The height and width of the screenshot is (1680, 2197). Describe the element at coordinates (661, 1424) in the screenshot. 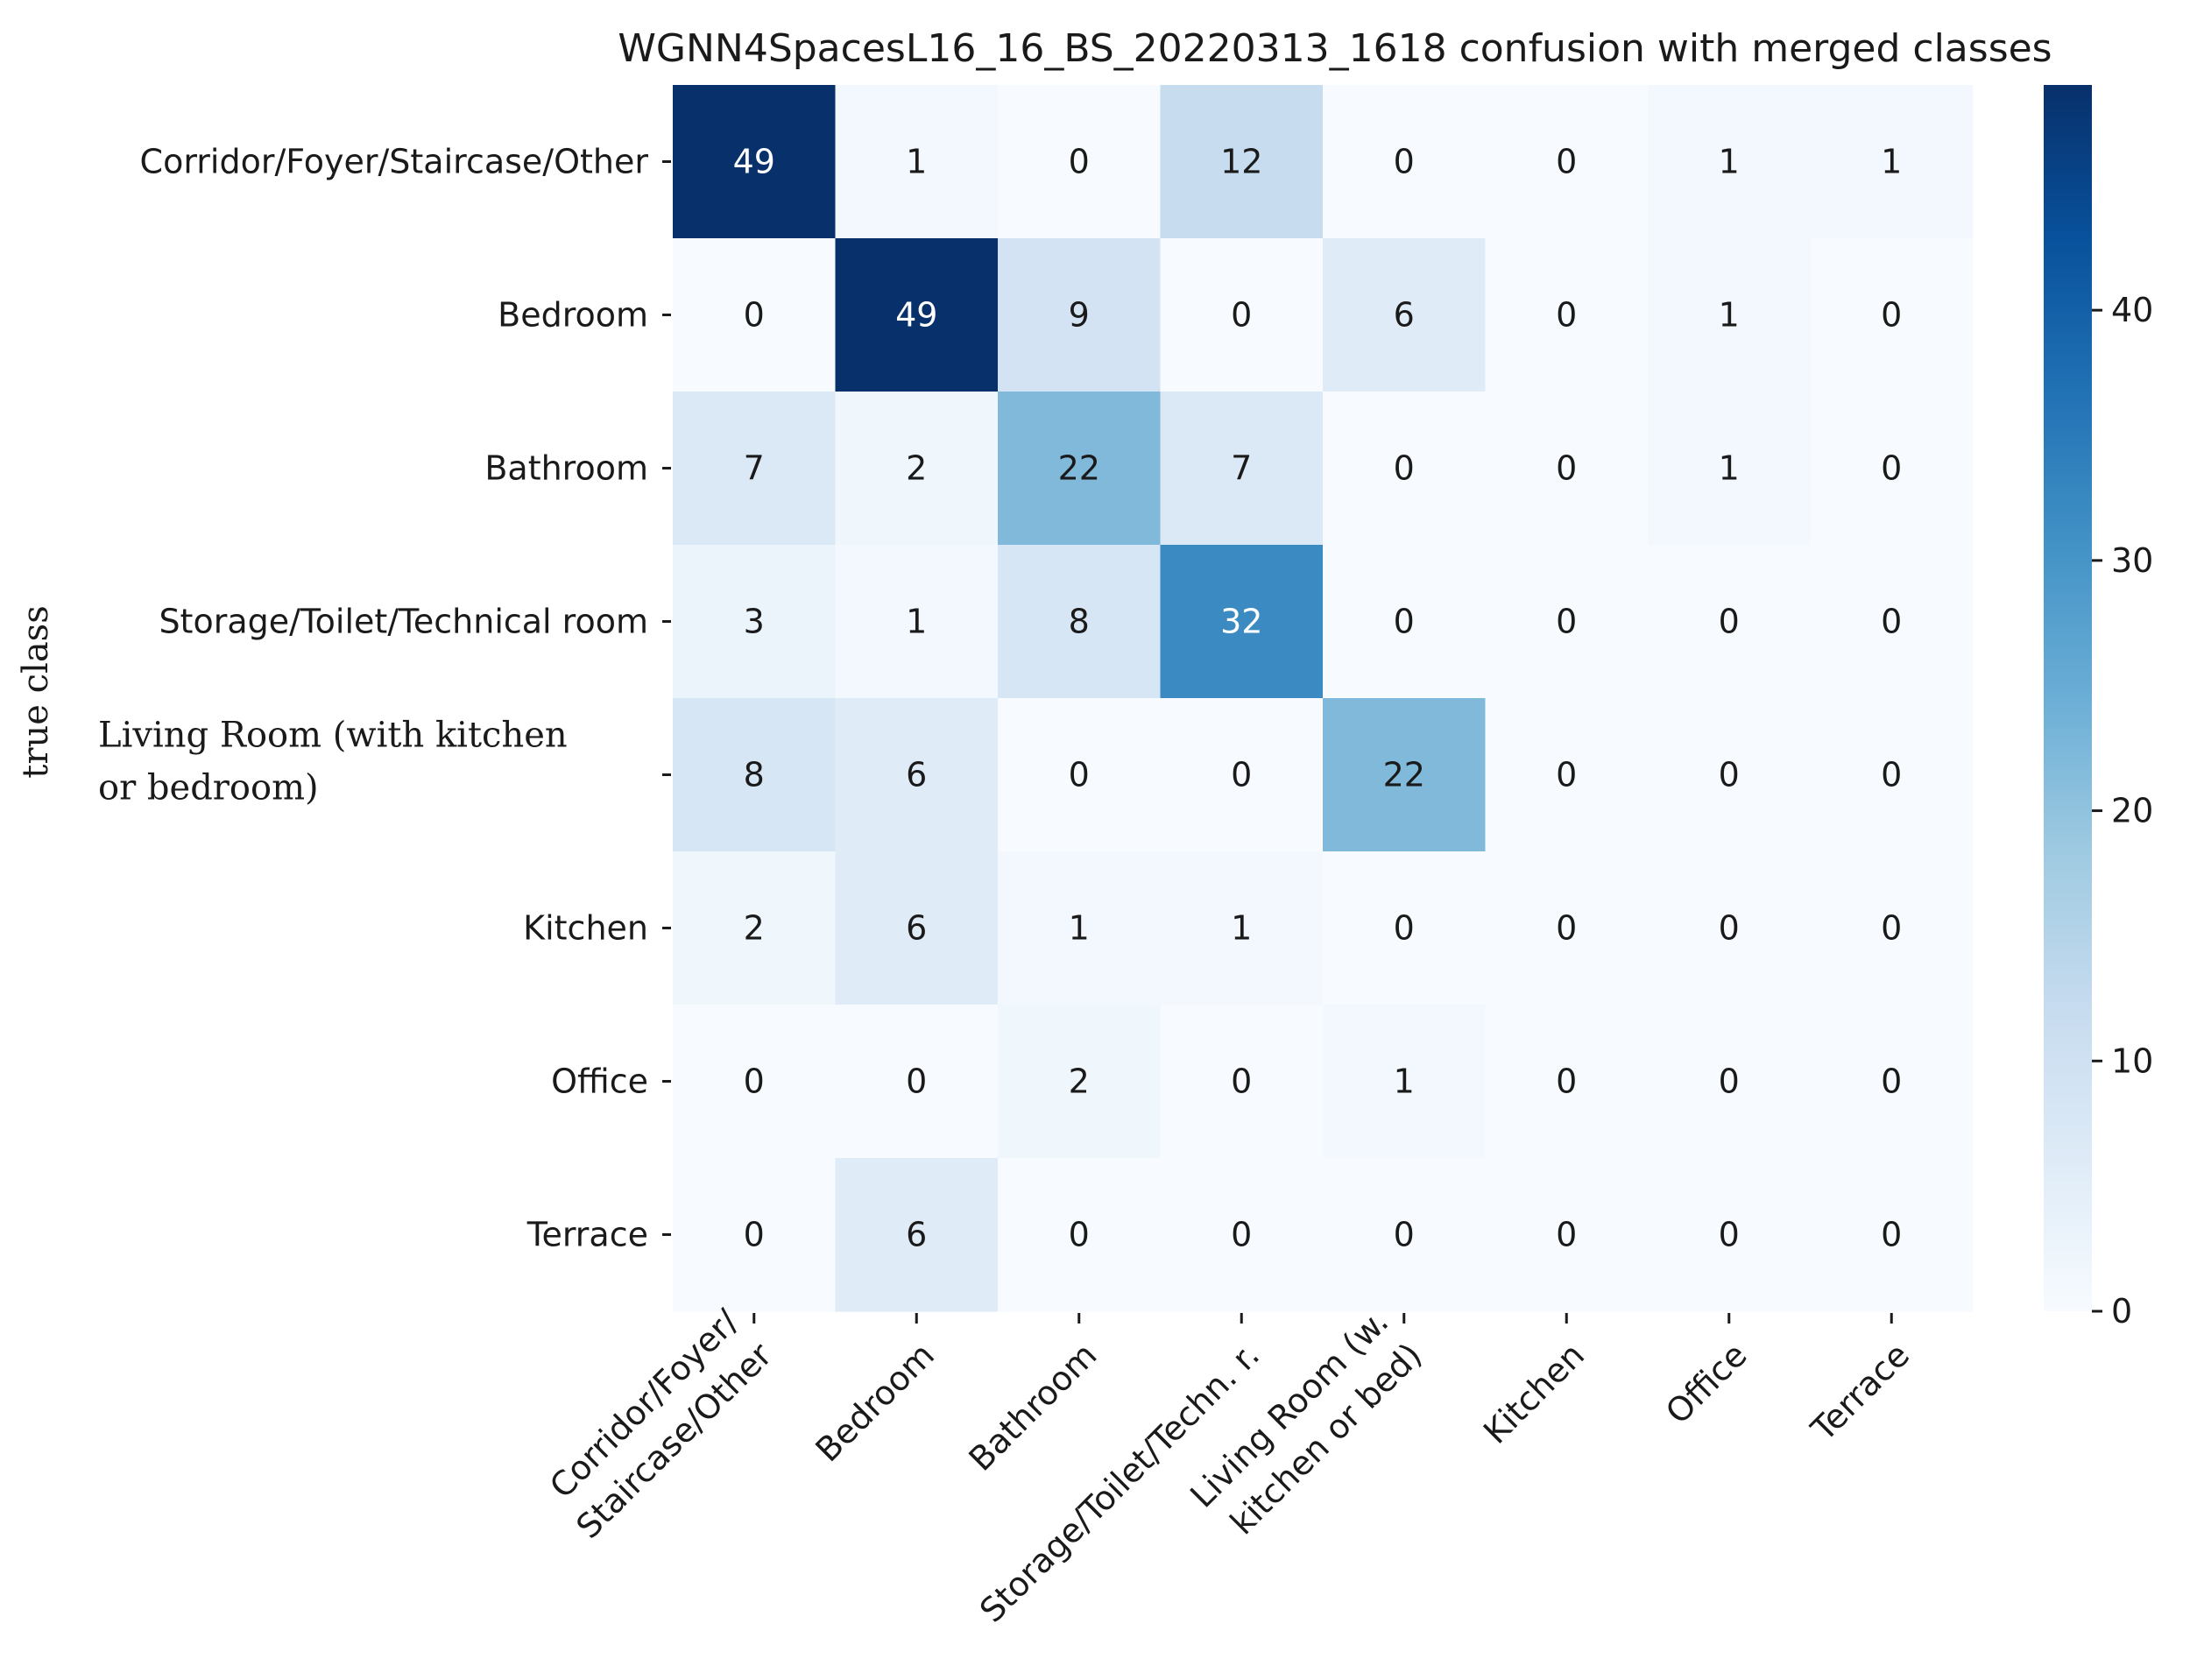

I see `x-tick-label-group: Corridor/Foyer/Staircase/Other` at that location.